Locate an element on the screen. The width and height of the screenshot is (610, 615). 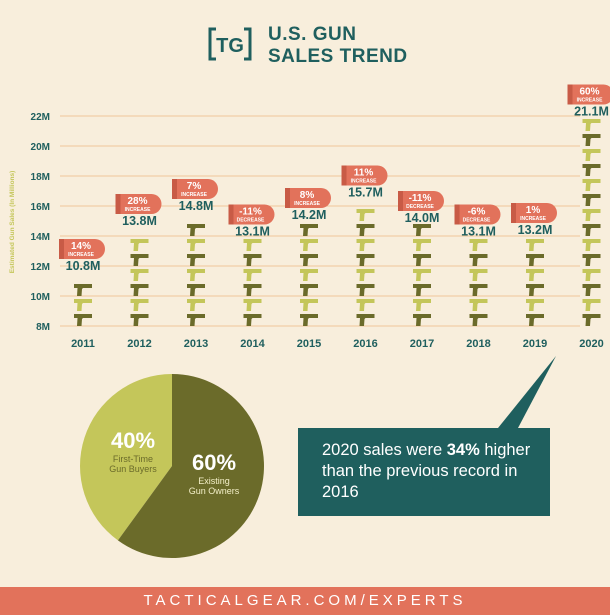
y-tick-label: 18M is located at coordinates (40, 177).